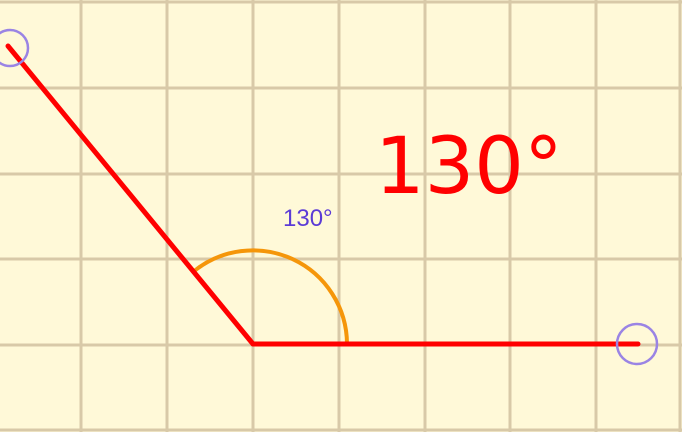 The width and height of the screenshot is (682, 432). What do you see at coordinates (270, 296) in the screenshot?
I see `angle-arc` at bounding box center [270, 296].